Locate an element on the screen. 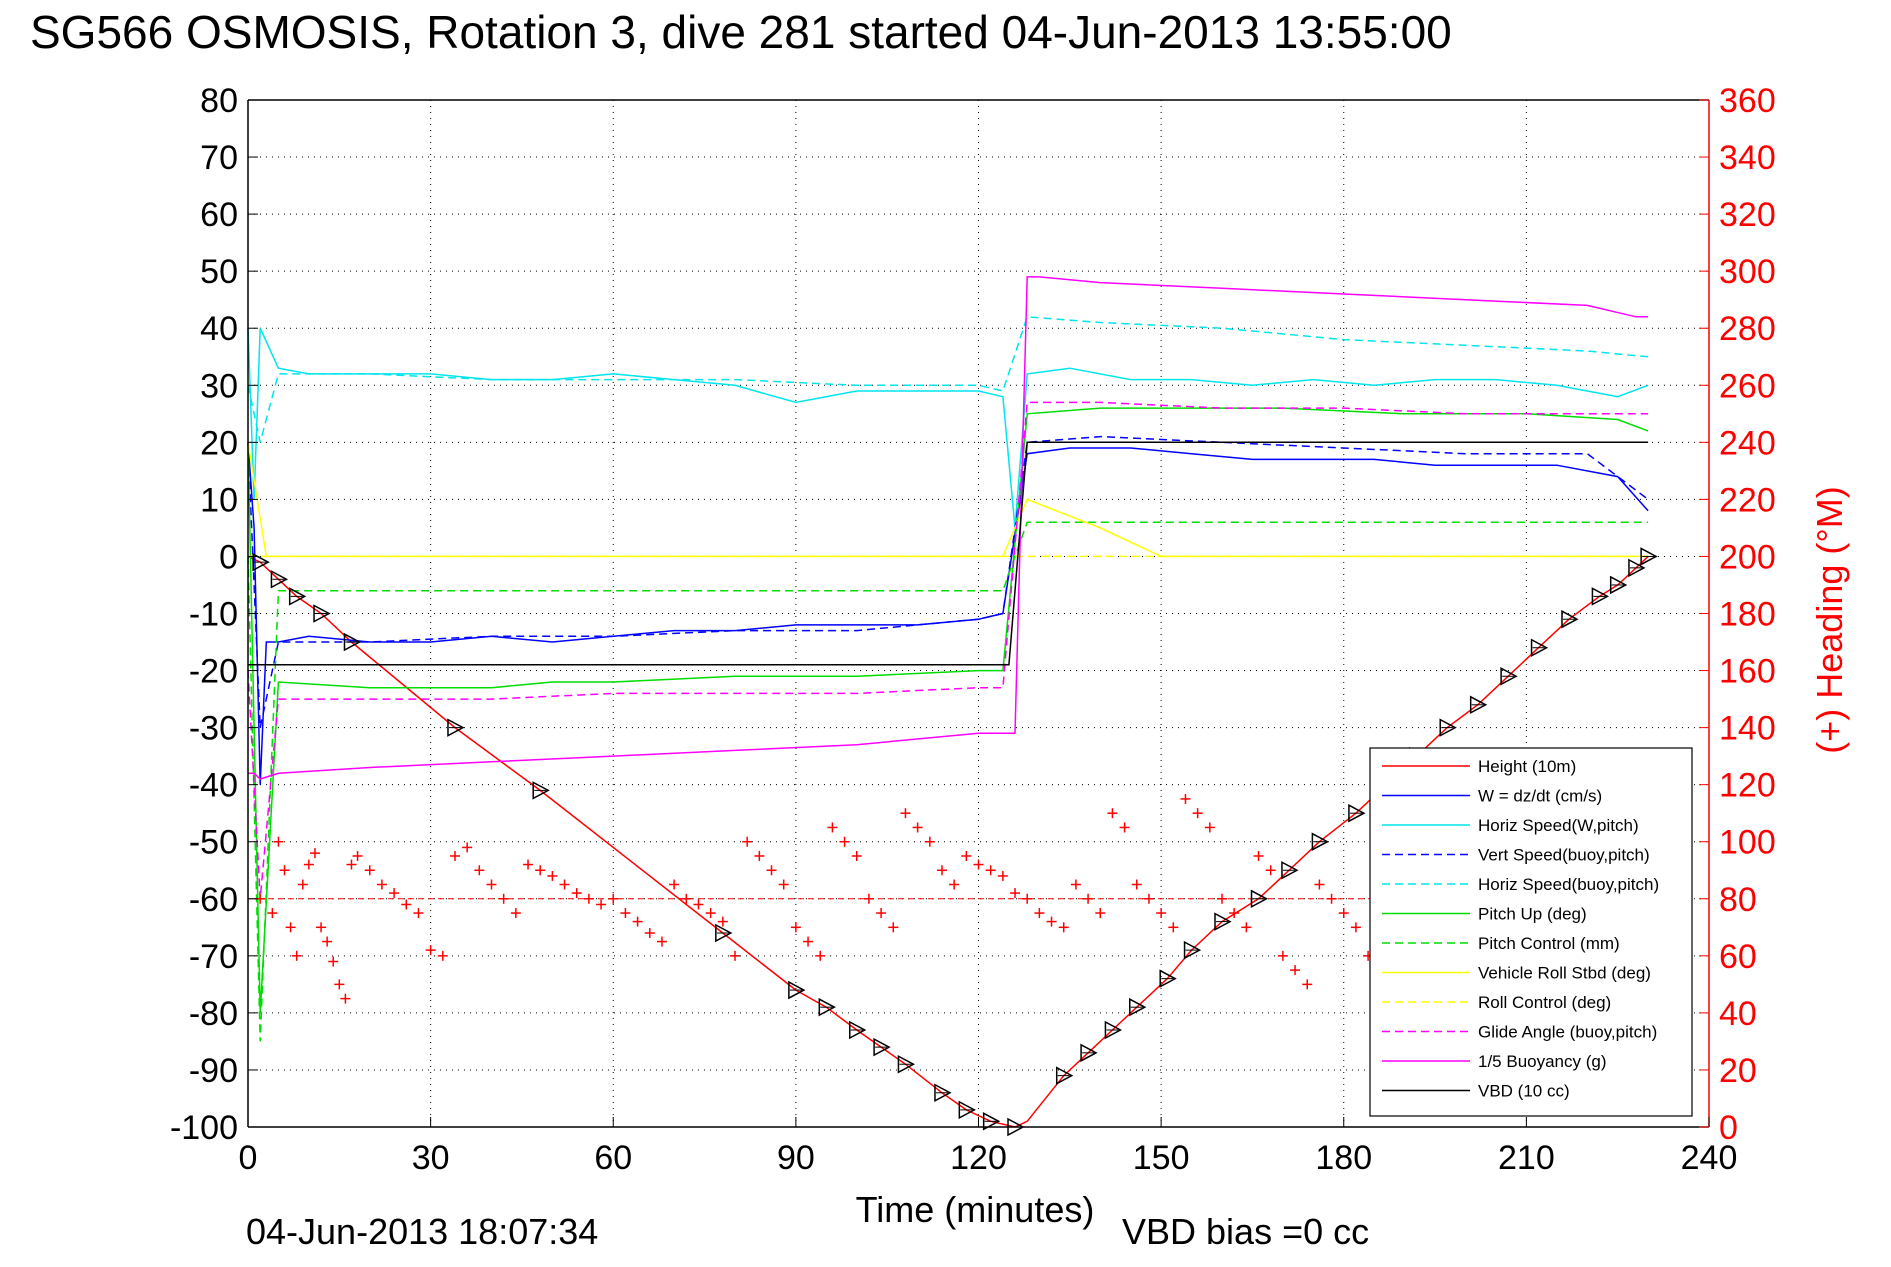  footer-vbd-bias: VBD bias =0 cc is located at coordinates (1245, 1231).